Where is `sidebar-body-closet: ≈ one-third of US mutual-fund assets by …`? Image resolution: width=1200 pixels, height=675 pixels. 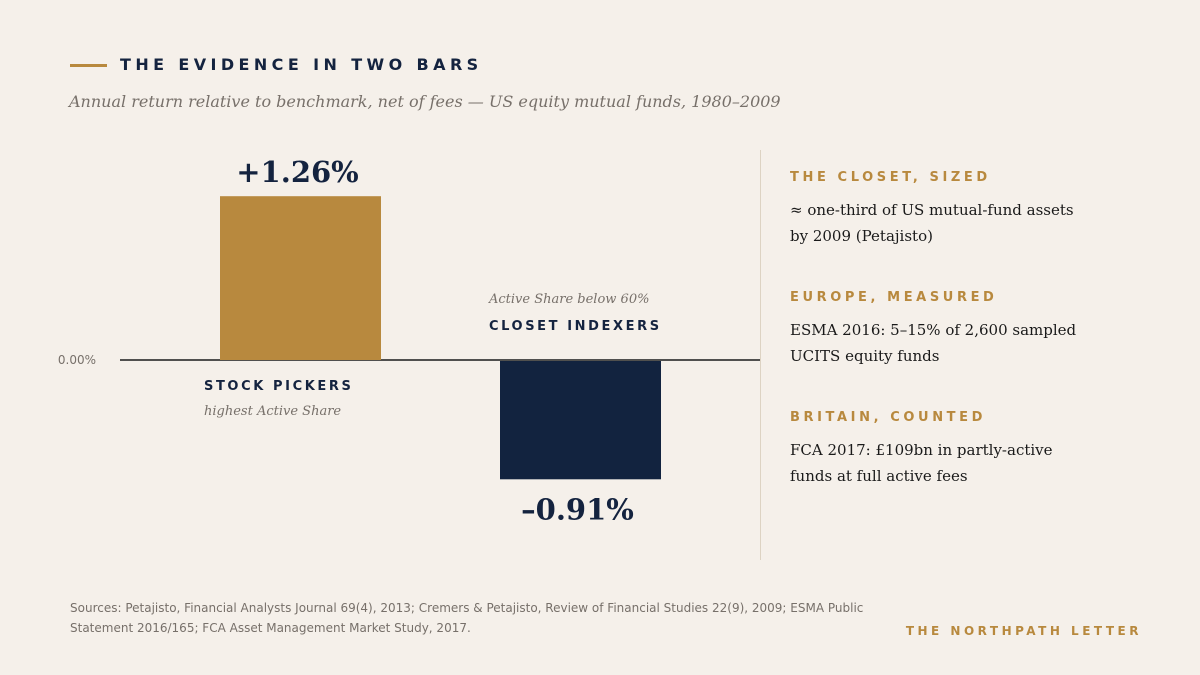 sidebar-body-closet: ≈ one-third of US mutual-fund assets by … is located at coordinates (932, 223).